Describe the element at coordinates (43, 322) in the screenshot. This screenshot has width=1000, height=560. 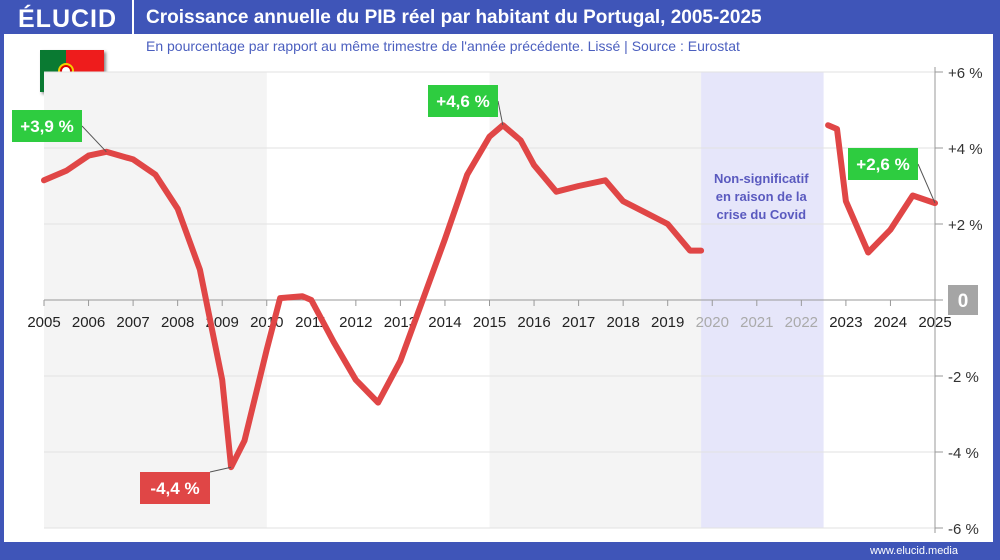
I see `x-tick-label: 2005` at that location.